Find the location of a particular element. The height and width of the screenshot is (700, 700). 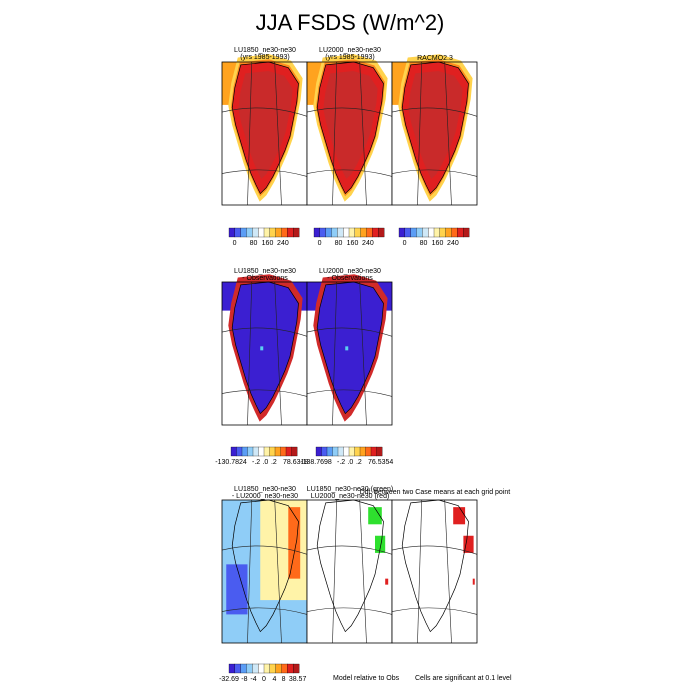

colorbar-cb3: 0 80 160 240 is located at coordinates (434, 237).